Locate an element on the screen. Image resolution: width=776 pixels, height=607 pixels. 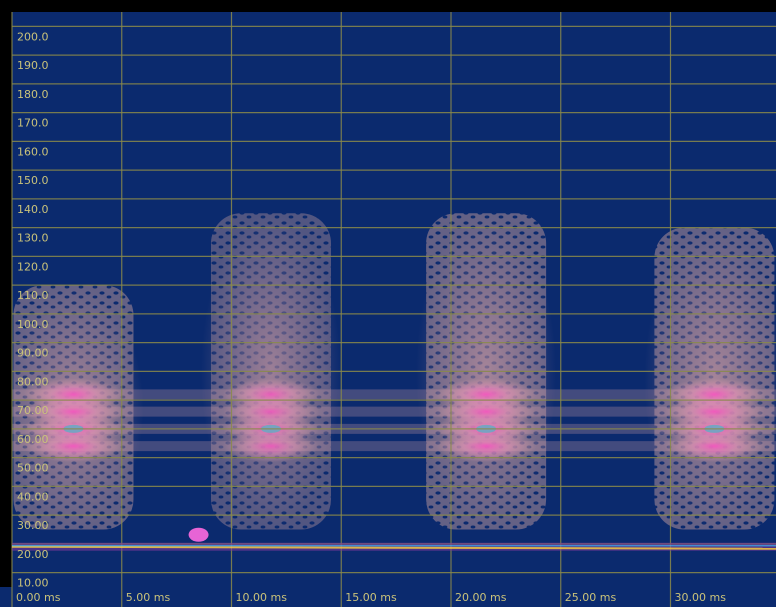
y-tick-label: 70.00 is located at coordinates (33, 410).